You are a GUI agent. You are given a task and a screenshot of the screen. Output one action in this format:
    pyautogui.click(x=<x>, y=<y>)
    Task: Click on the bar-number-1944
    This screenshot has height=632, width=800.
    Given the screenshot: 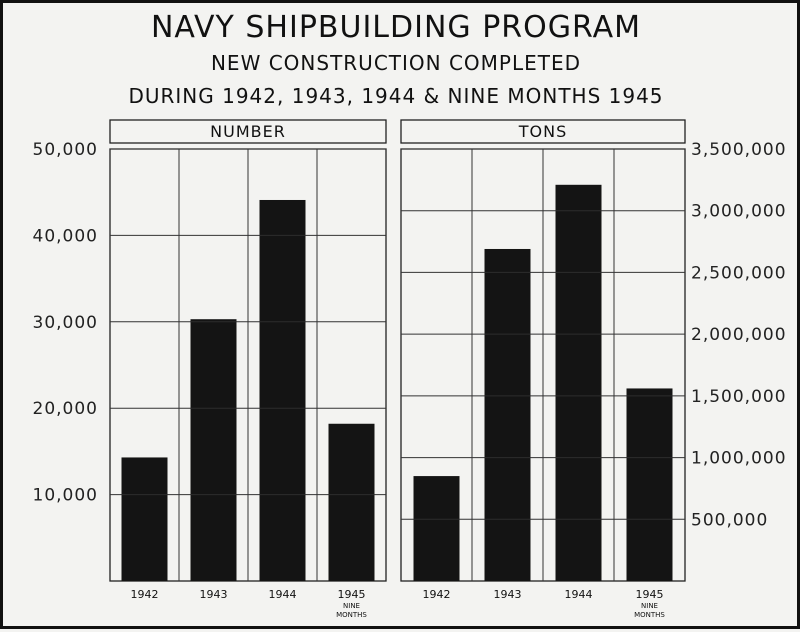 What is the action you would take?
    pyautogui.click(x=282, y=390)
    